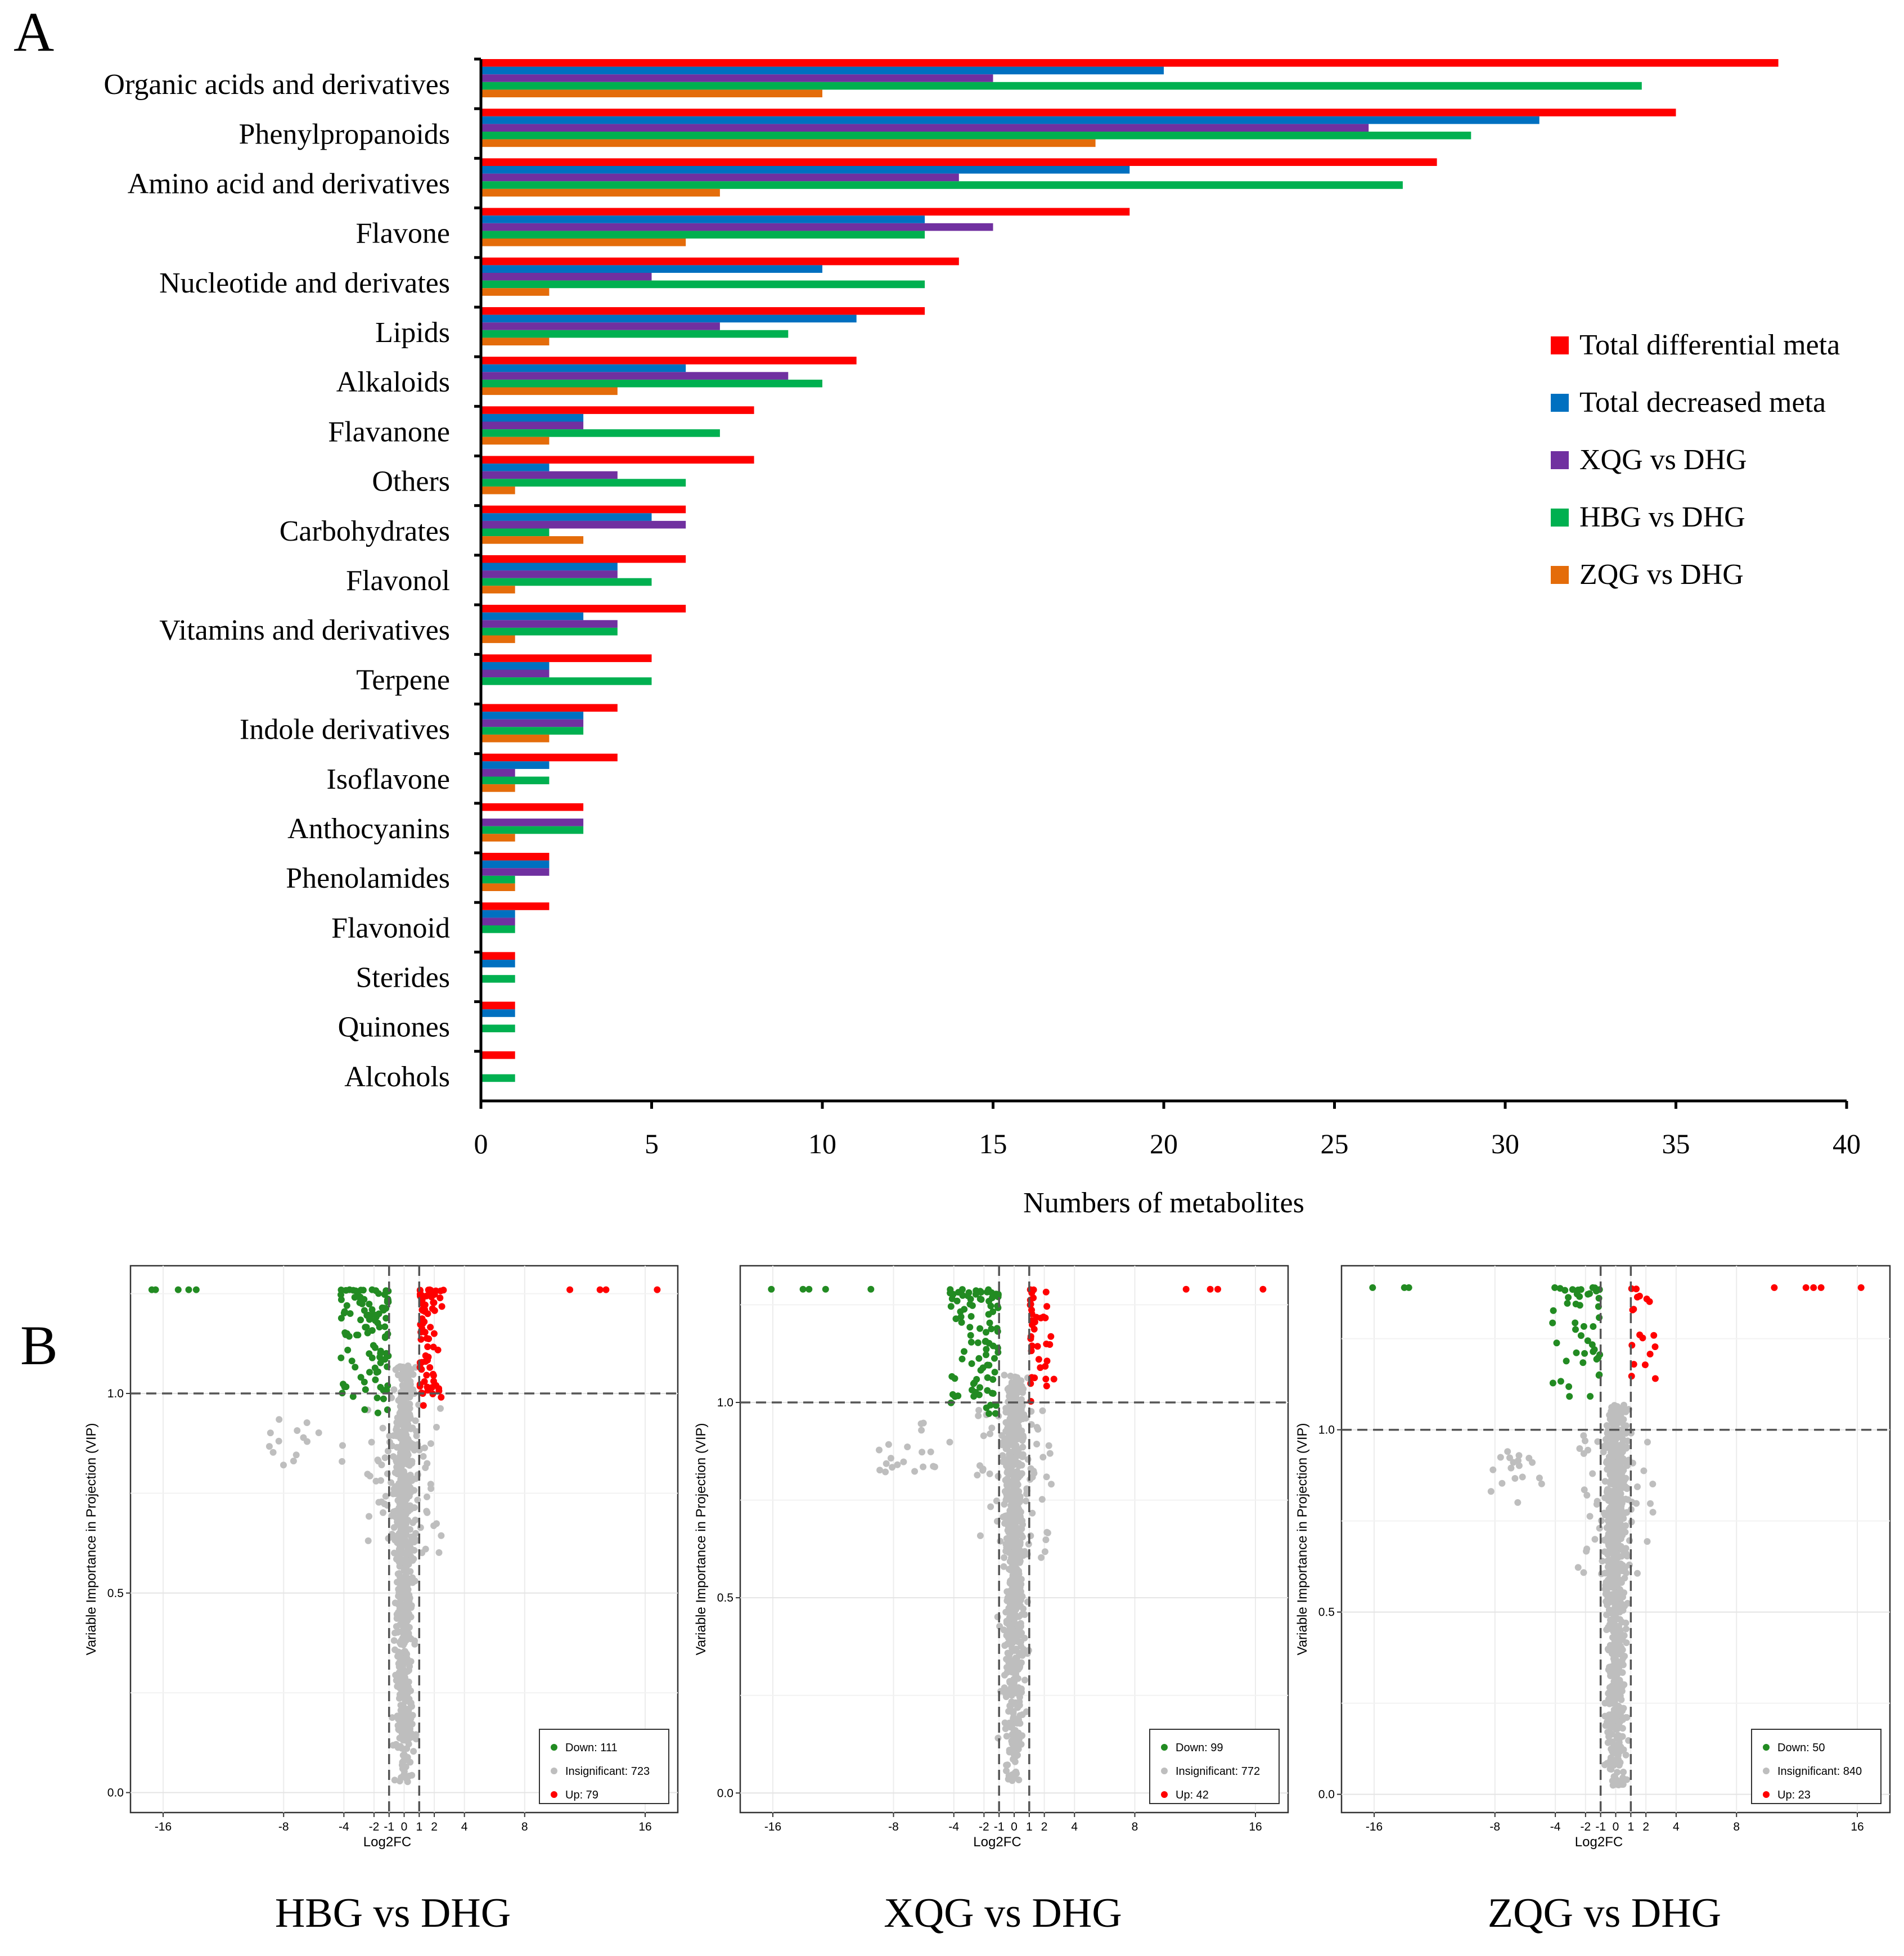  What do you see at coordinates (1078, 113) in the screenshot?
I see `bar-total-differential-meta-phenylpropanoids` at bounding box center [1078, 113].